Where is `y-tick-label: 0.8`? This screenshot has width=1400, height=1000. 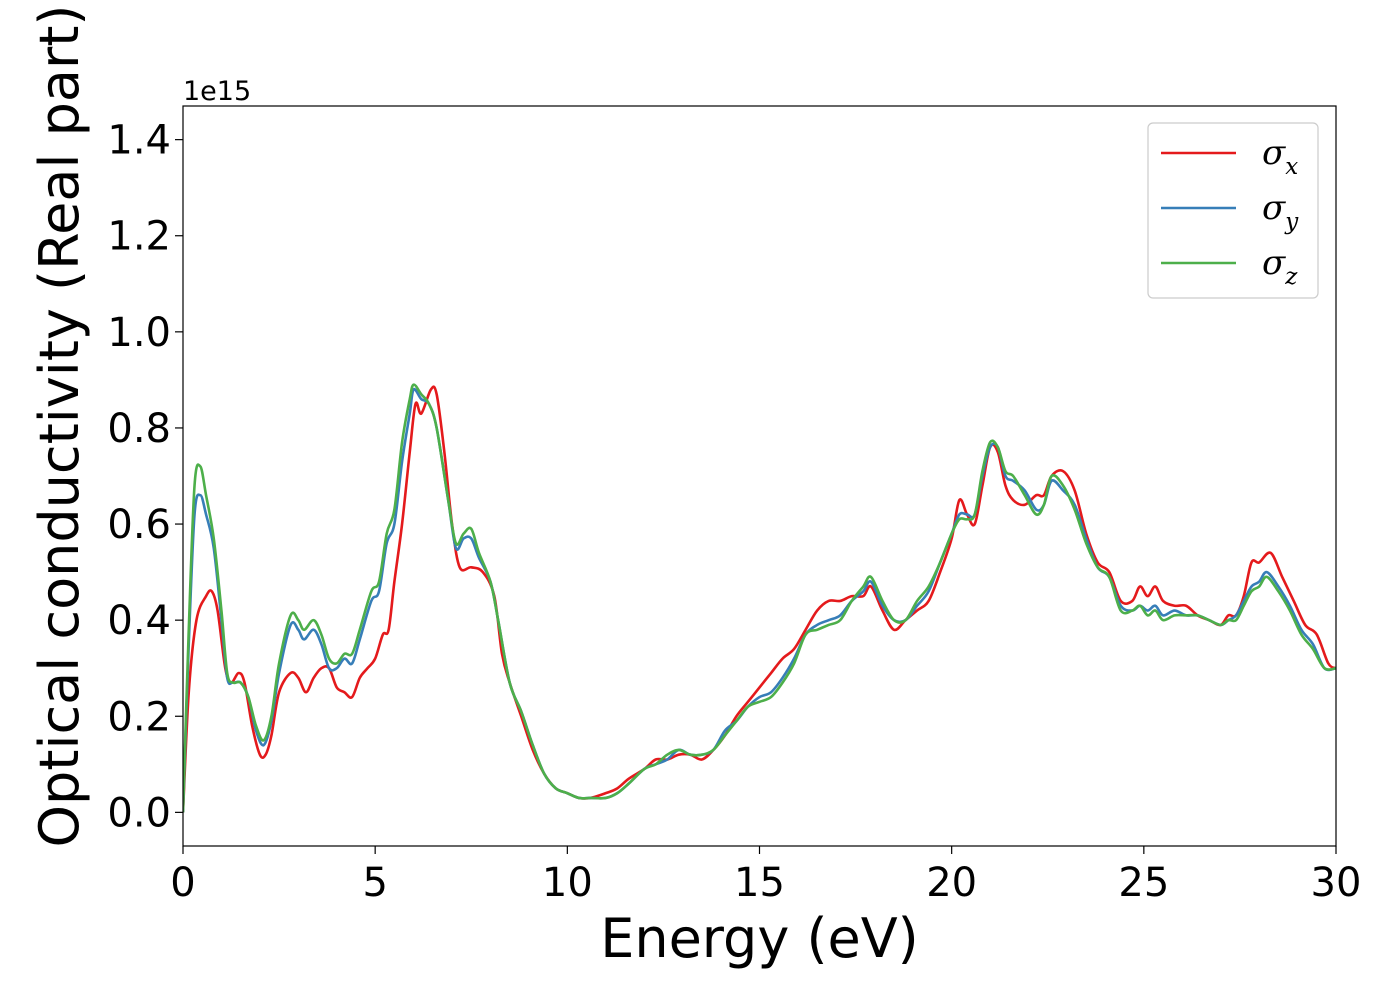
y-tick-label: 0.8 is located at coordinates (139, 429).